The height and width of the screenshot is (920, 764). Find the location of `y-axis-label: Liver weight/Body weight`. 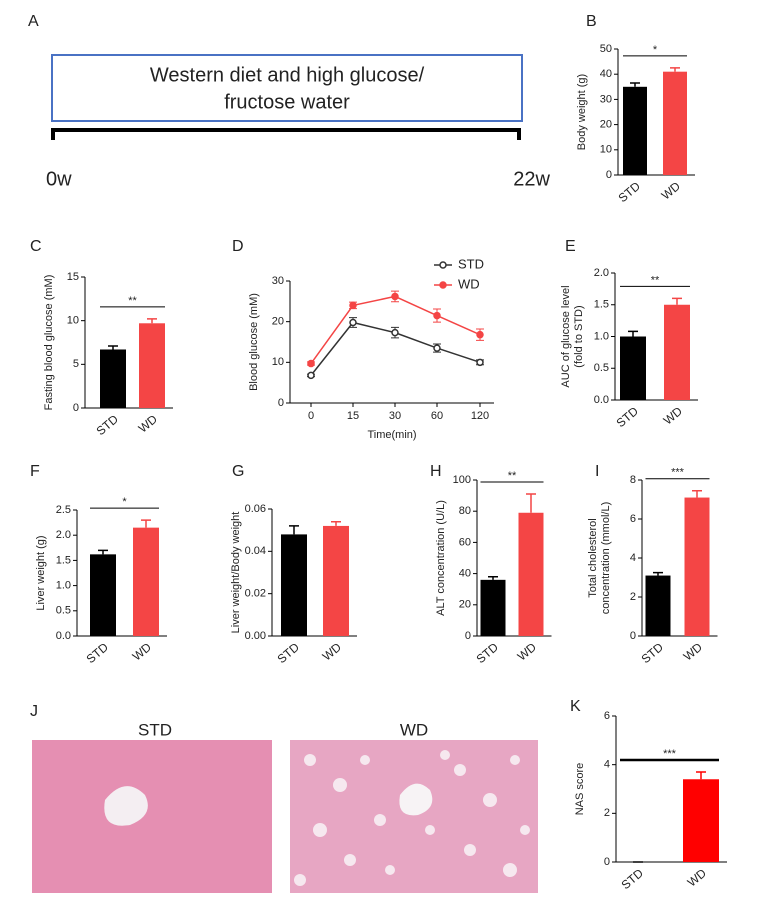

y-axis-label: Liver weight/Body weight is located at coordinates (236, 573).